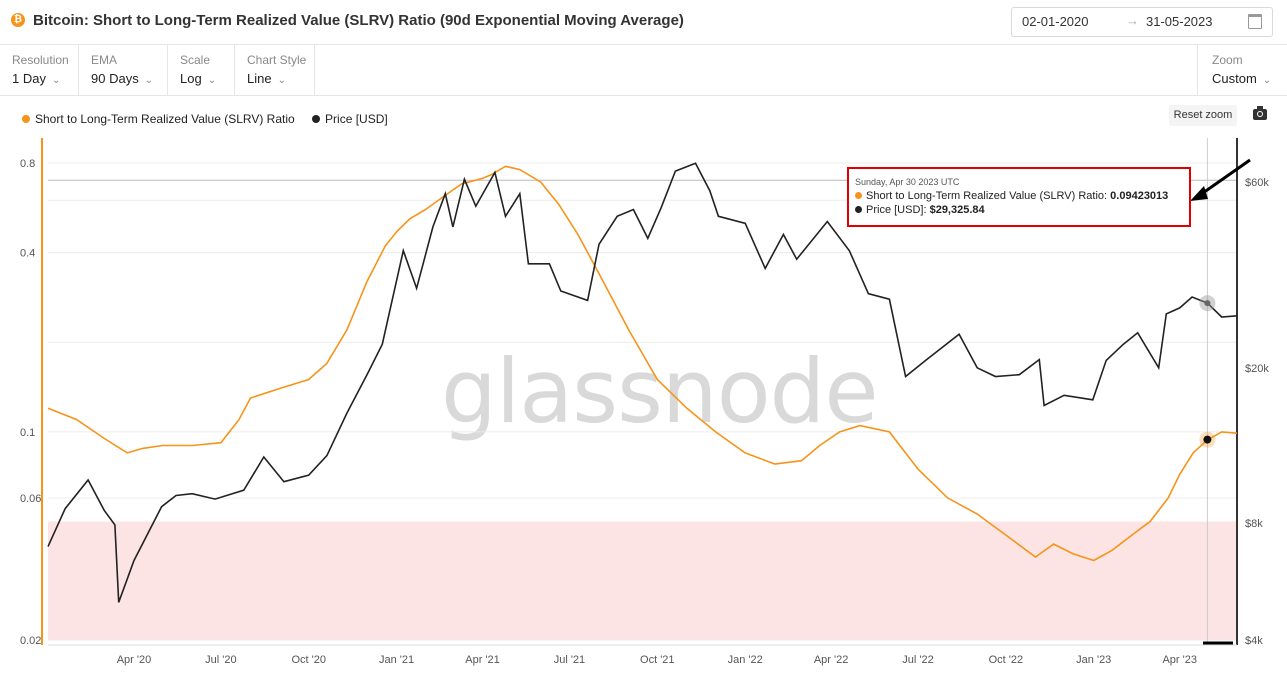 The height and width of the screenshot is (682, 1287). What do you see at coordinates (920, 210) in the screenshot?
I see `tooltip-price-row: Price [USD]: $29,325.84` at bounding box center [920, 210].